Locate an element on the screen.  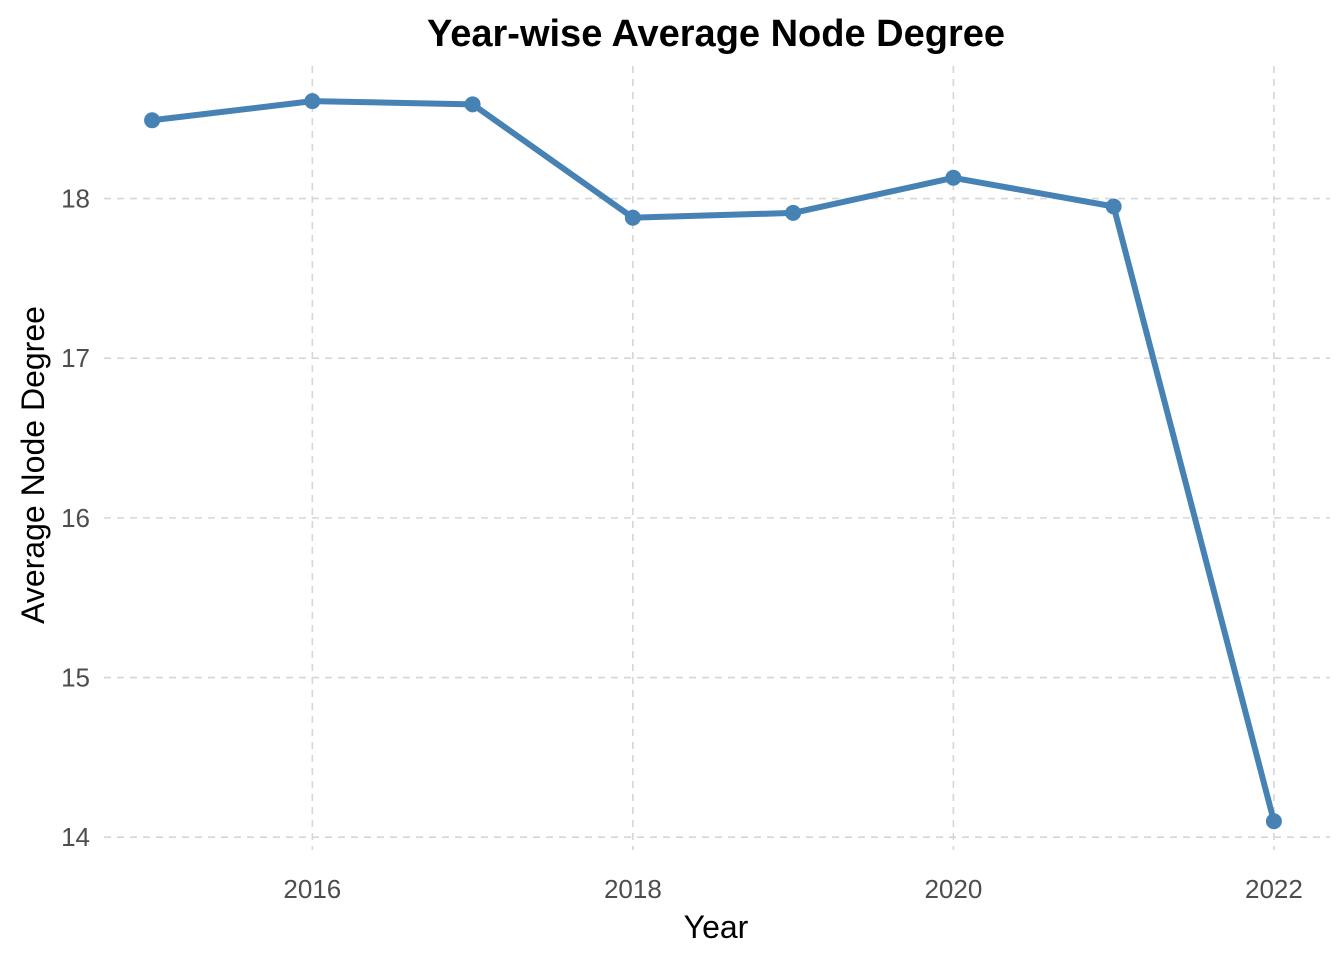
data-point-2016 is located at coordinates (312, 101).